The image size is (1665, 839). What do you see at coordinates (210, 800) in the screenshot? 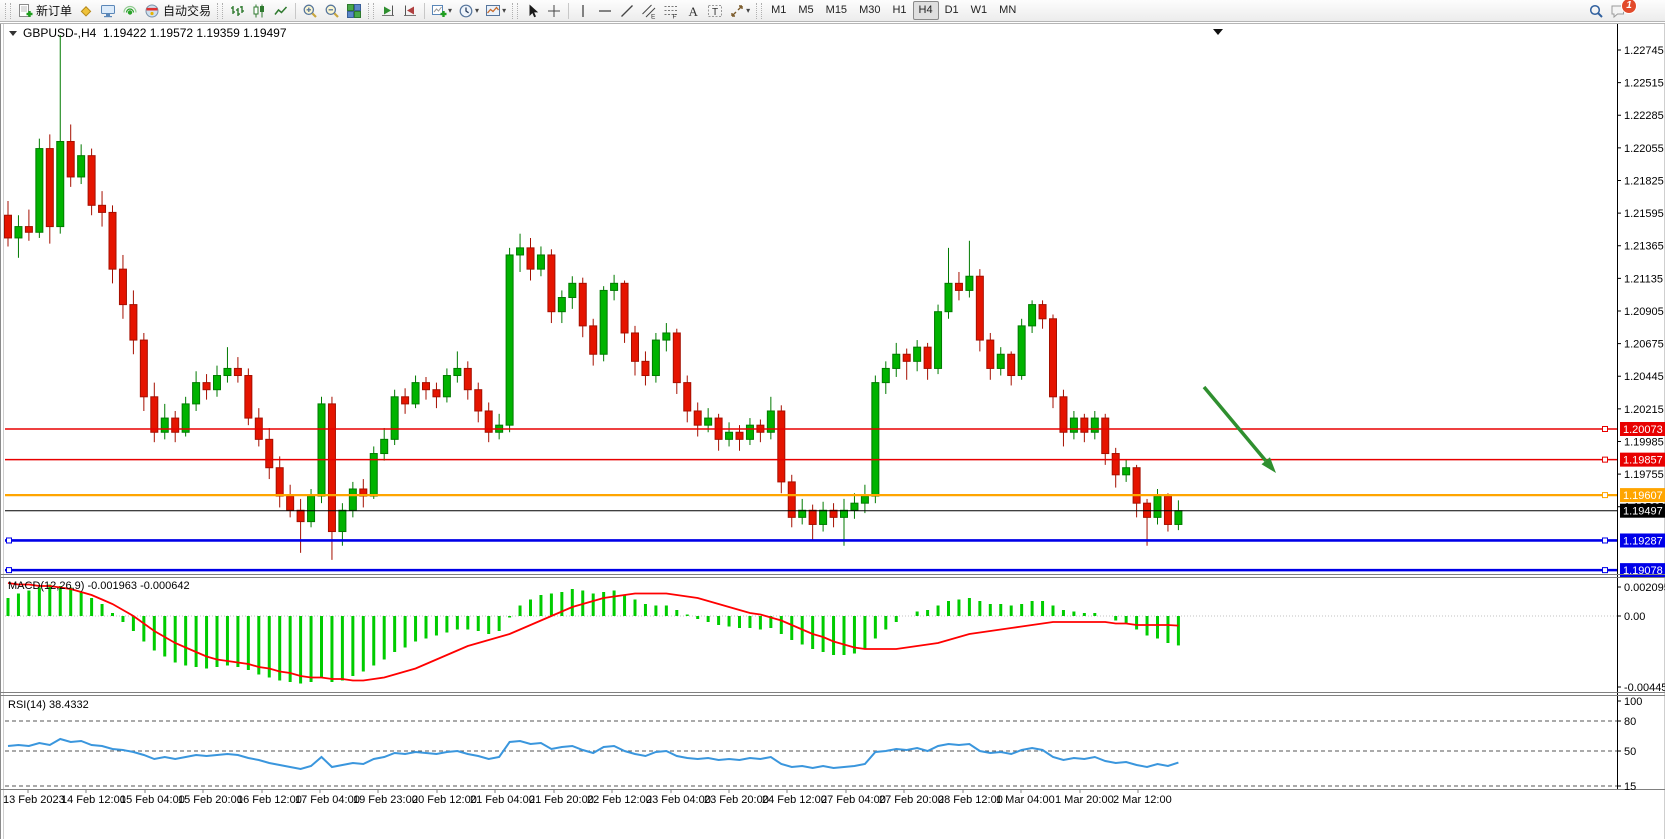
I see `time-label: 15 Feb 20:00` at bounding box center [210, 800].